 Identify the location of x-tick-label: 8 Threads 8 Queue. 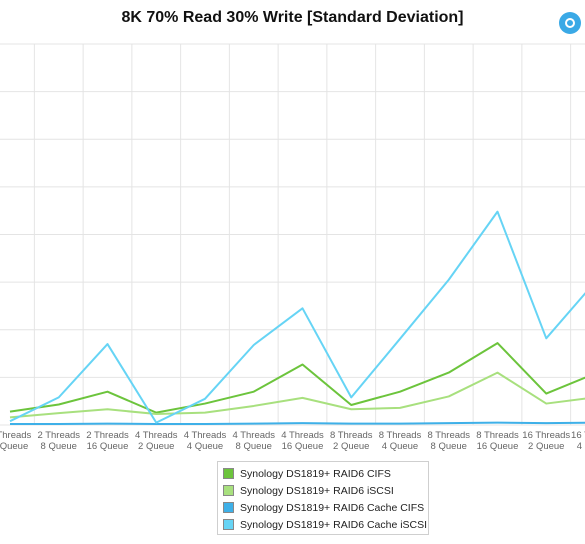
(448, 441).